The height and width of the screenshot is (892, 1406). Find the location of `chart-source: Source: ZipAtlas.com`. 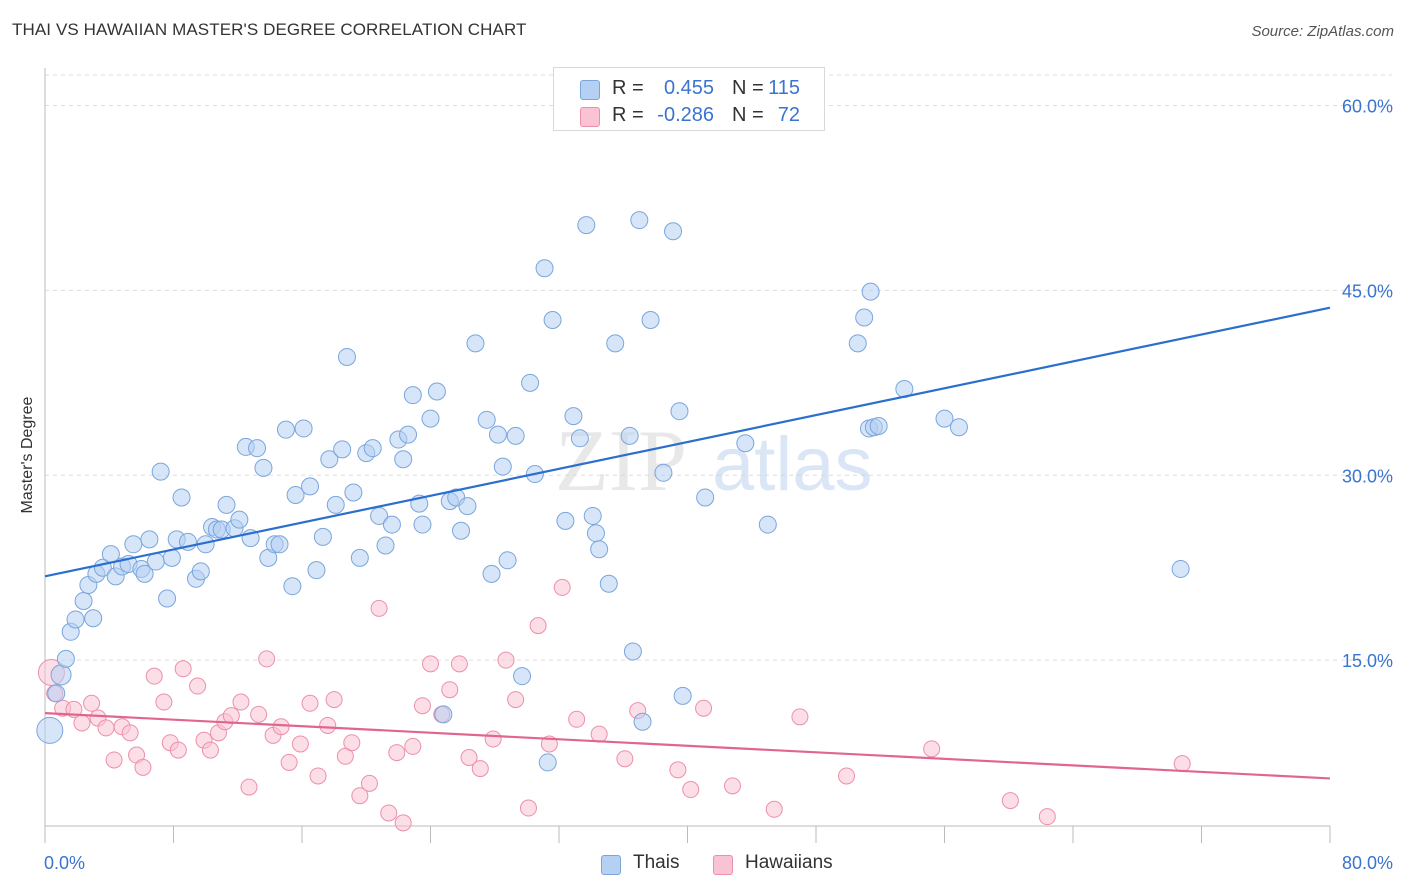

chart-source: Source: ZipAtlas.com is located at coordinates (1322, 31).